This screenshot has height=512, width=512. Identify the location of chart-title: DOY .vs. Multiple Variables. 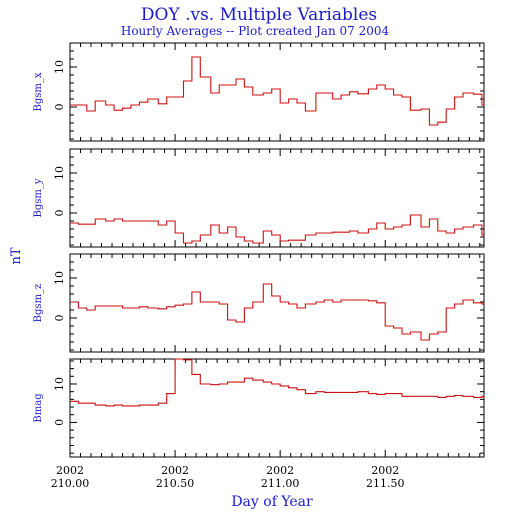
(259, 15).